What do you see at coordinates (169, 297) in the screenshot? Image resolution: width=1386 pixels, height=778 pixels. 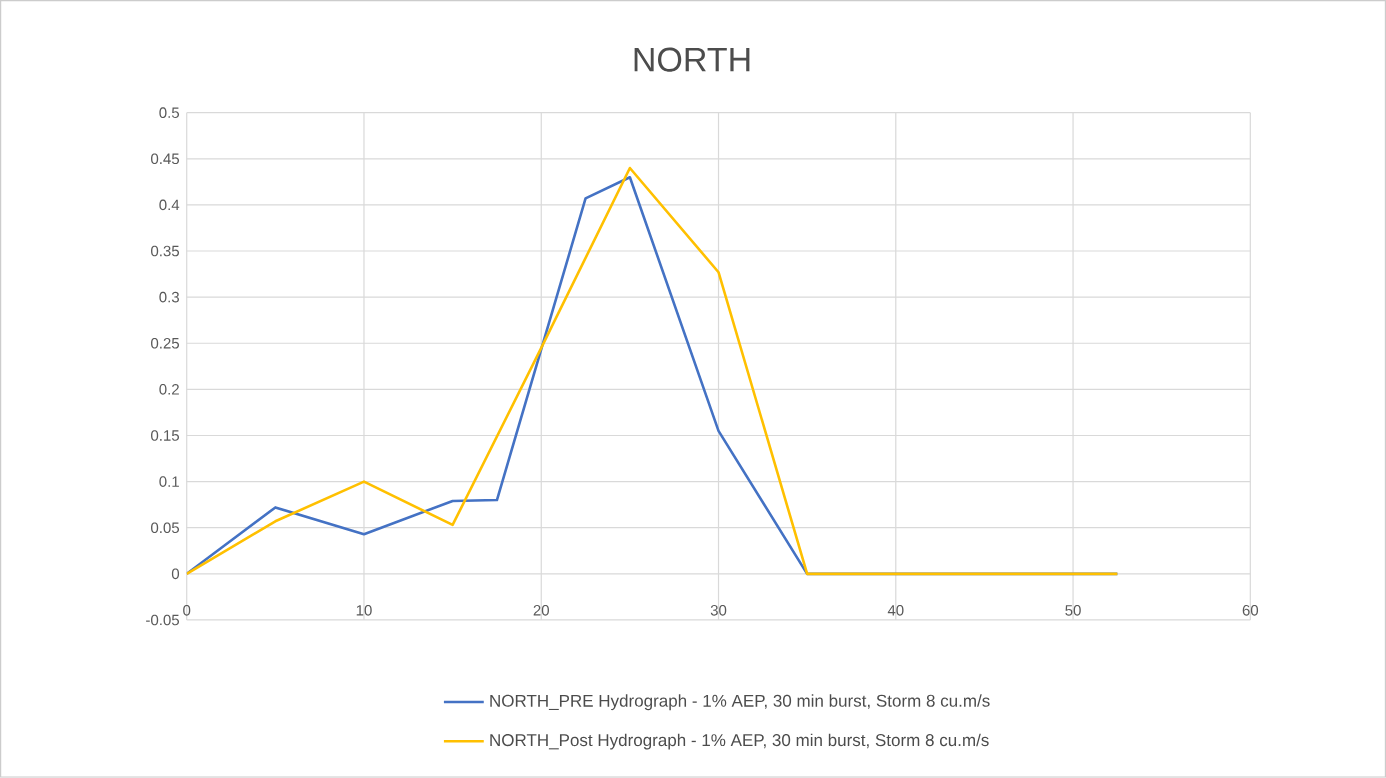 I see `y-tick-label: 0.3` at bounding box center [169, 297].